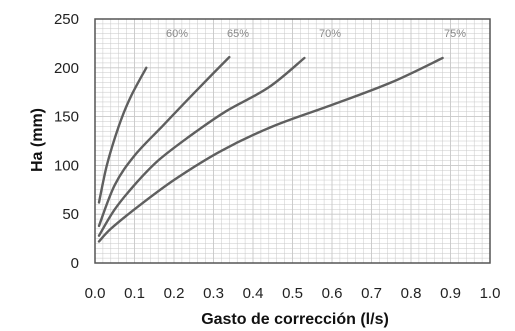 This screenshot has height=331, width=515. I want to click on y-tick-label: 100, so click(66, 165).